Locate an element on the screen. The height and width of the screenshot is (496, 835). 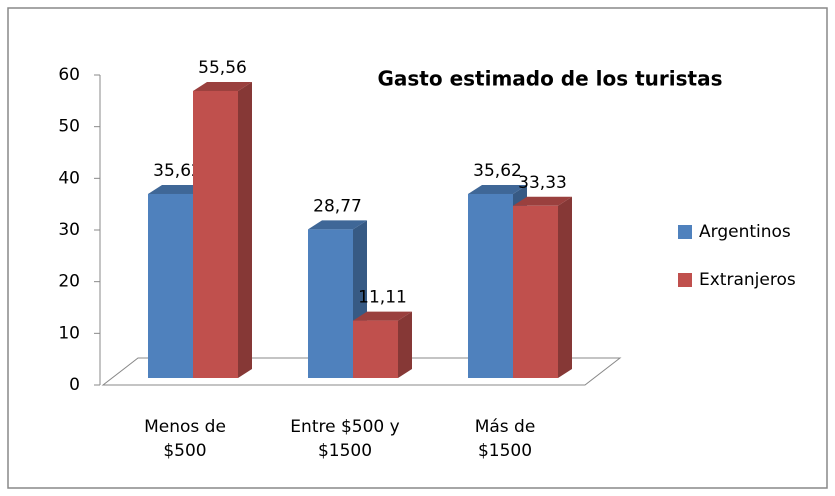
value-label: 28,77 is located at coordinates (337, 206).